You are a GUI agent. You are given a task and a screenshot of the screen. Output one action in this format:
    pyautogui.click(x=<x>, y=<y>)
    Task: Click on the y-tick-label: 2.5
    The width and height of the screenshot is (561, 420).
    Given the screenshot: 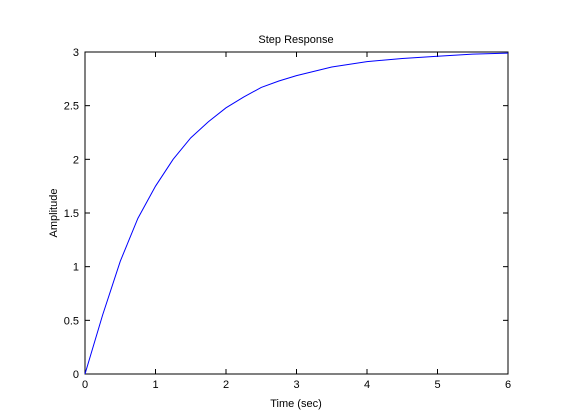 What is the action you would take?
    pyautogui.click(x=71, y=107)
    